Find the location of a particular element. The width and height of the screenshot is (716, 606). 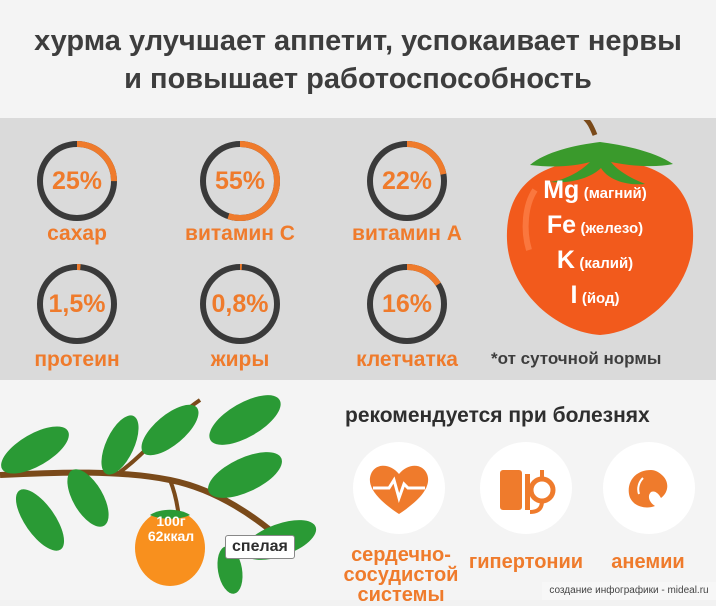

persimmon-icon is located at coordinates (600, 227).